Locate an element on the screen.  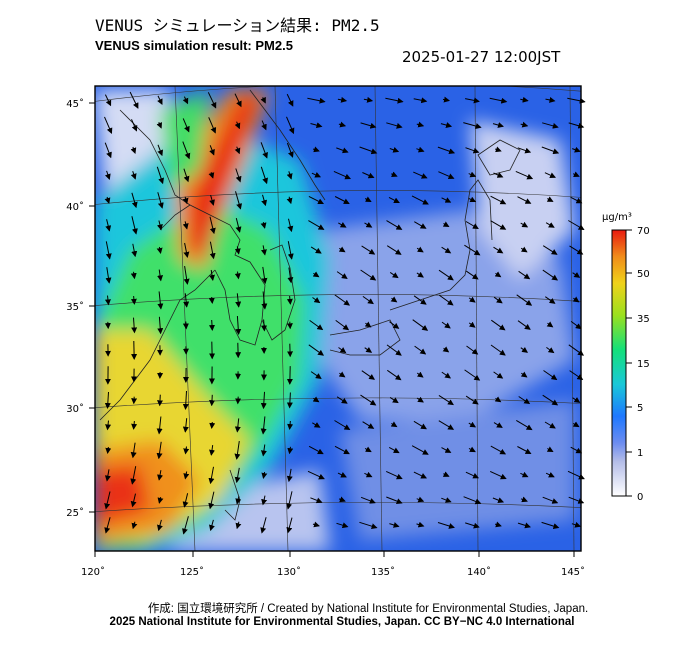
colorbar-level-1: 1 is located at coordinates (640, 453).